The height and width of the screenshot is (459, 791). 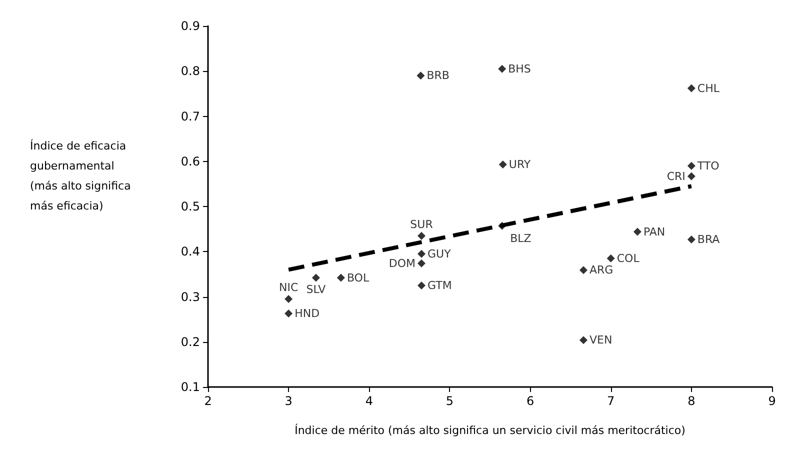 What do you see at coordinates (358, 277) in the screenshot?
I see `annotation: BOL` at bounding box center [358, 277].